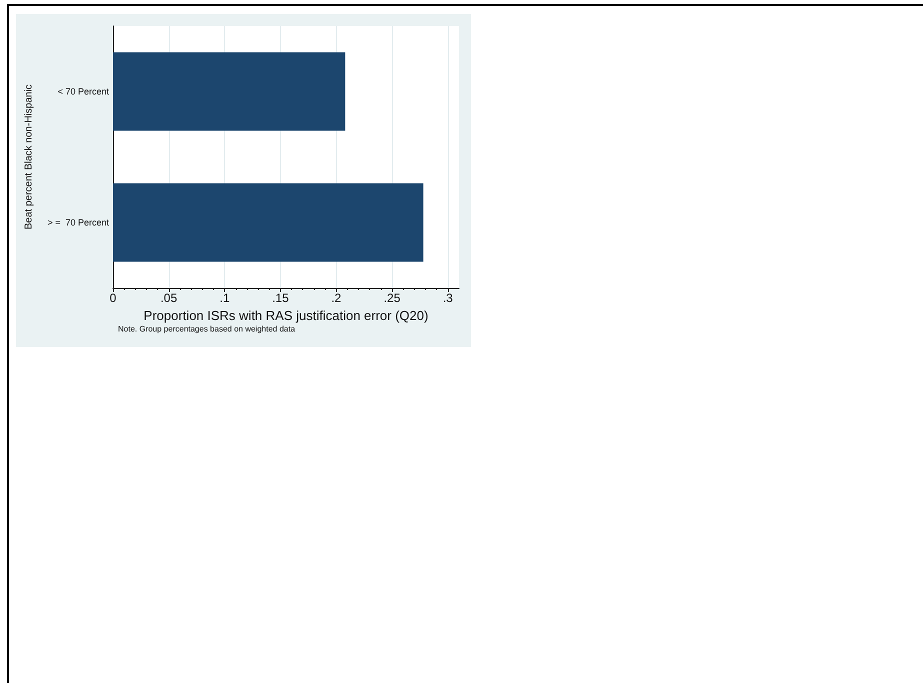  What do you see at coordinates (29, 157) in the screenshot?
I see `y-axis-title: Beat percent Black non-Hispanic` at bounding box center [29, 157].